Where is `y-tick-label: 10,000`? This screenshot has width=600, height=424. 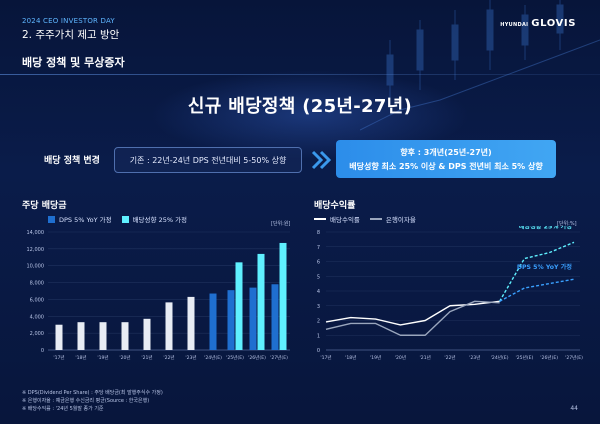 y-tick-label: 10,000 is located at coordinates (36, 267).